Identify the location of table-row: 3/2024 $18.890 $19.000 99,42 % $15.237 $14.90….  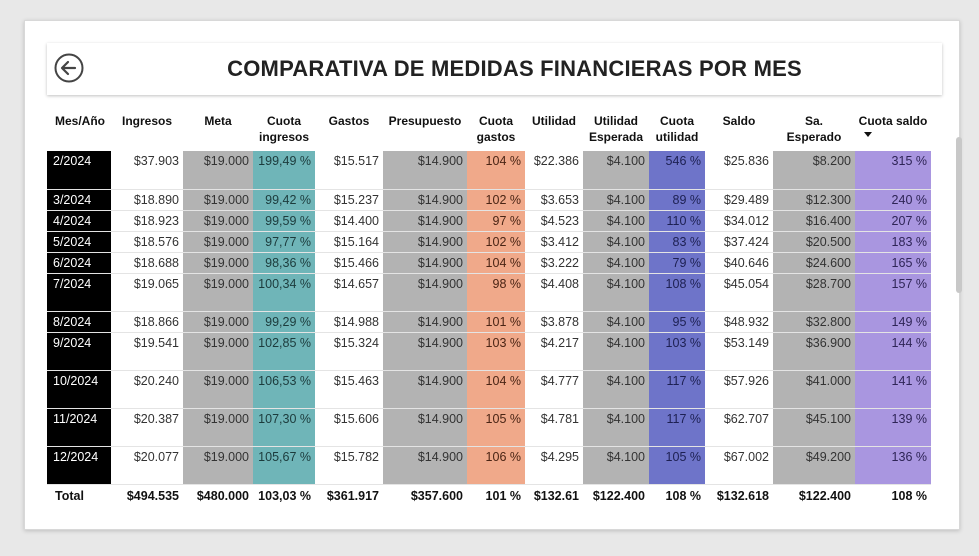
(489, 200).